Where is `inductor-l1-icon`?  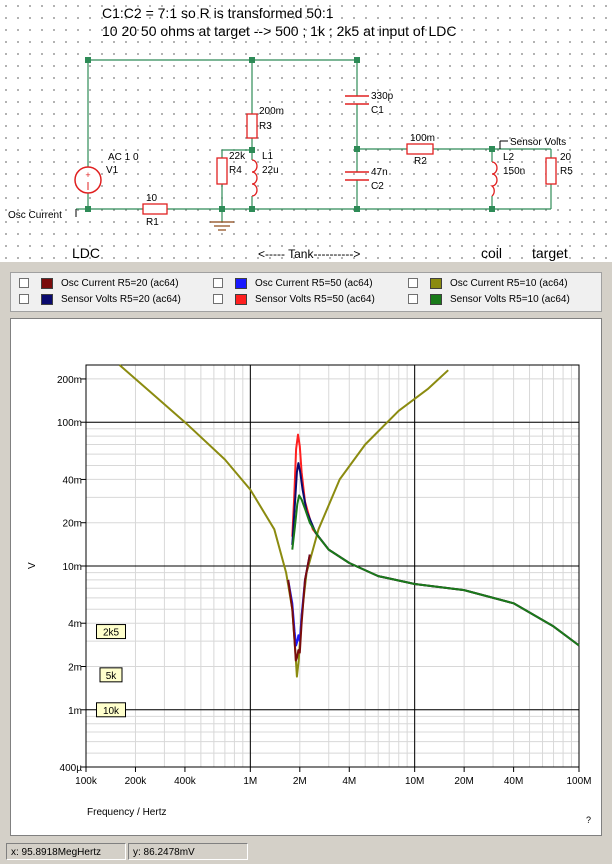
inductor-l1-icon is located at coordinates (254, 178).